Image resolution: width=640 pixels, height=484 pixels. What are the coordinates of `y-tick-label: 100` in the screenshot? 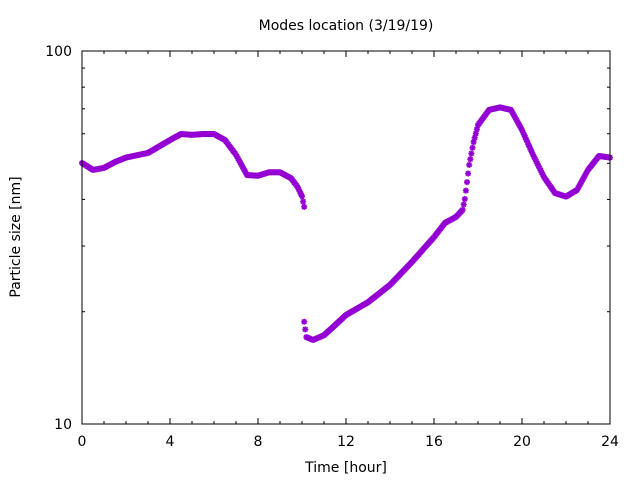 It's located at (58, 52).